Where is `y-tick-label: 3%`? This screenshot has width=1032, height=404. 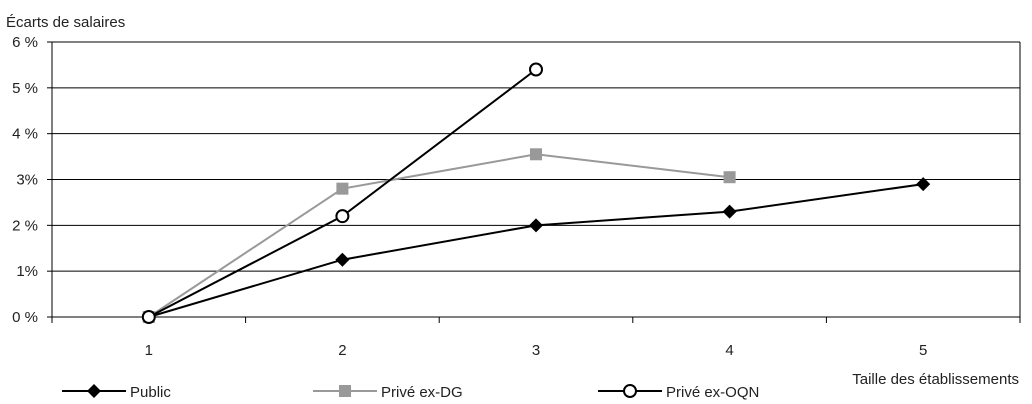
y-tick-label: 3% is located at coordinates (27, 180).